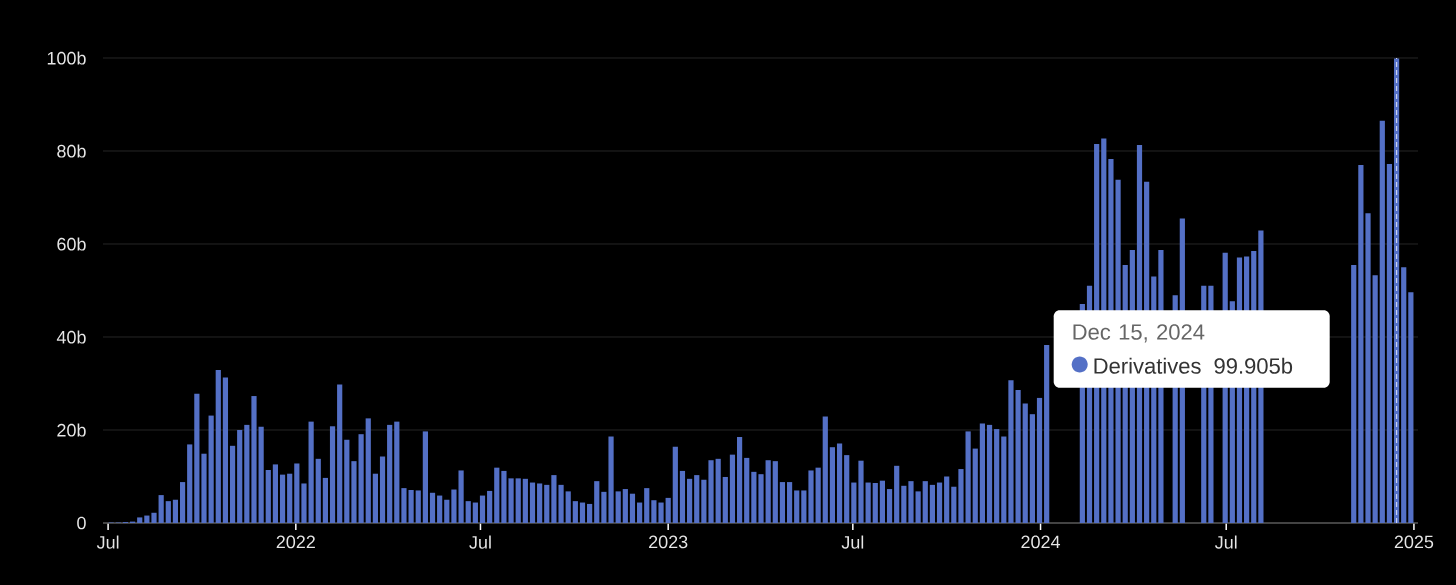 This screenshot has height=585, width=1456. I want to click on annotation: Dec 15, 2024, so click(1139, 333).